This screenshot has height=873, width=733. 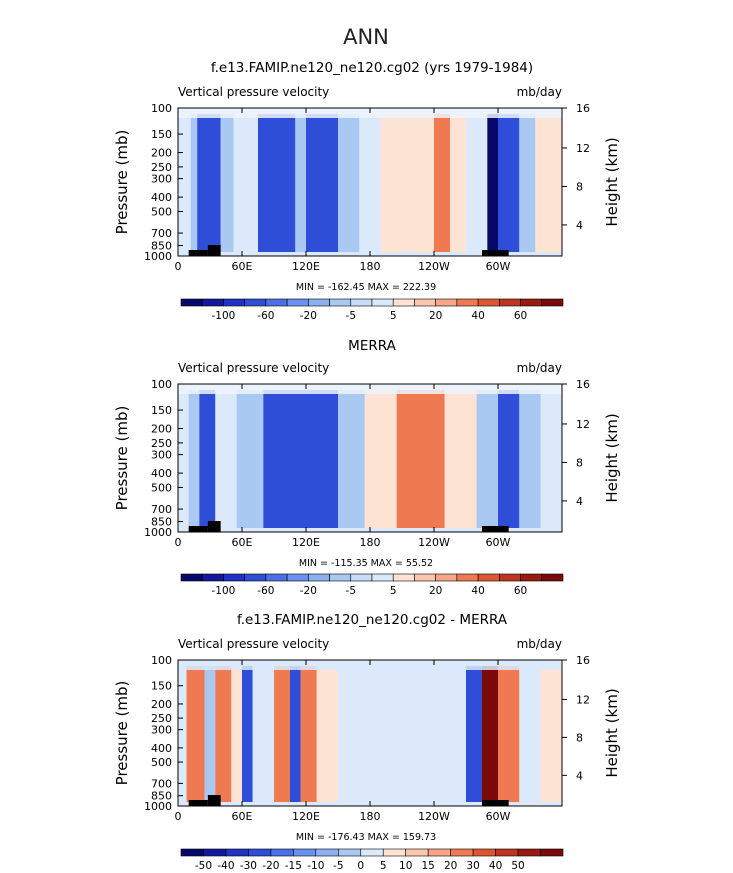 I want to click on pressure-tick-label: 850, so click(x=161, y=796).